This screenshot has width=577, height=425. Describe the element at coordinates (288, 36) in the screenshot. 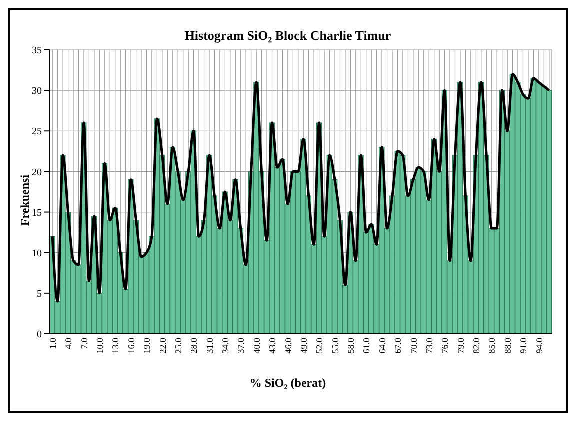

I see `chart-title: Histogram SiO₂ Block Charlie Timur` at that location.